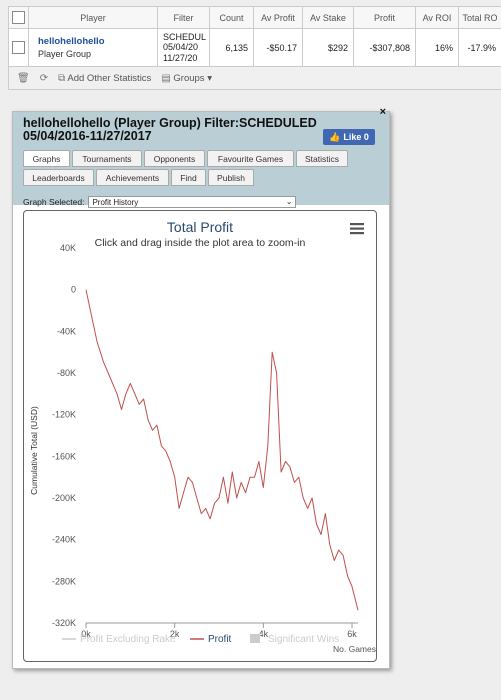 The height and width of the screenshot is (700, 501). Describe the element at coordinates (58, 177) in the screenshot. I see `tab-leaderboards: Leaderboards` at that location.